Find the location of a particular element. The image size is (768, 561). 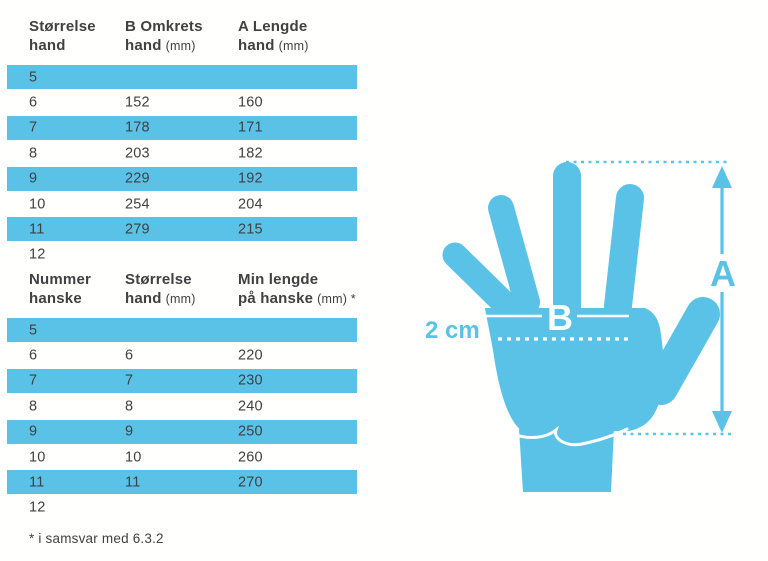

cell: 160 is located at coordinates (250, 102).